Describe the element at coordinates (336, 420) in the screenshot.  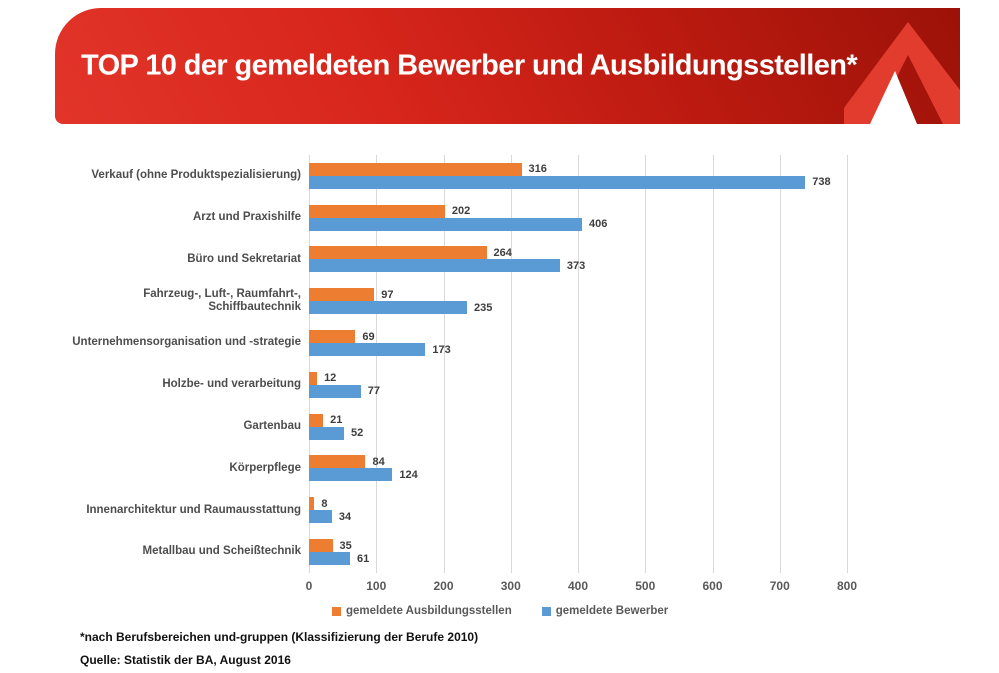
I see `bar-value-label: 21` at that location.